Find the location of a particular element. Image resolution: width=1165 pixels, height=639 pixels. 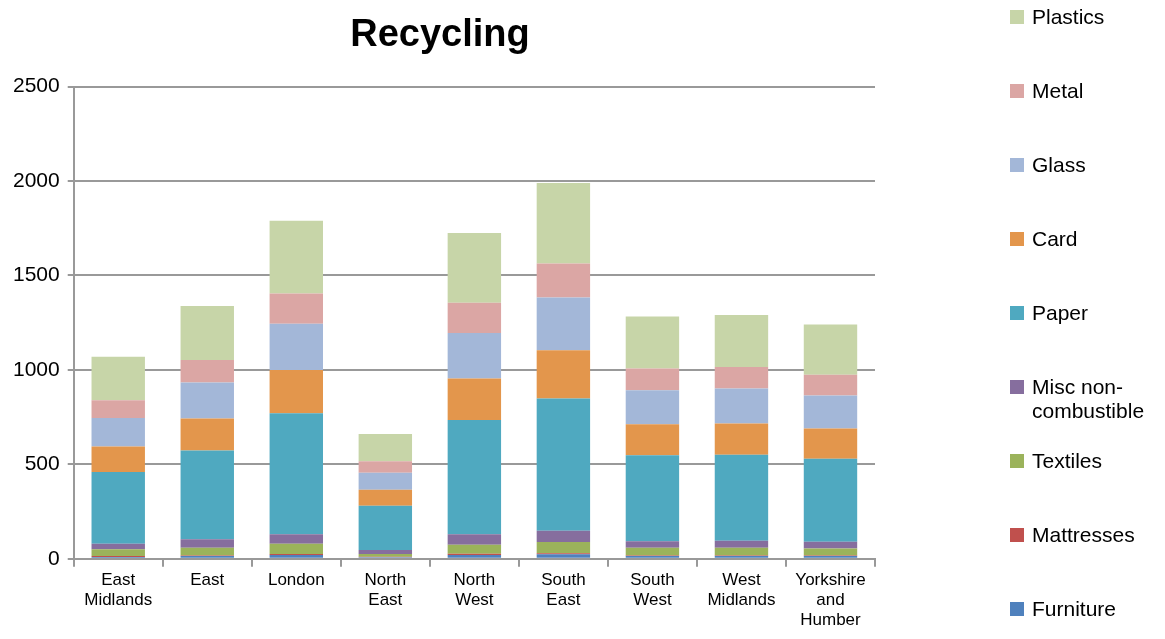

legend-label: Metal is located at coordinates (1058, 91).